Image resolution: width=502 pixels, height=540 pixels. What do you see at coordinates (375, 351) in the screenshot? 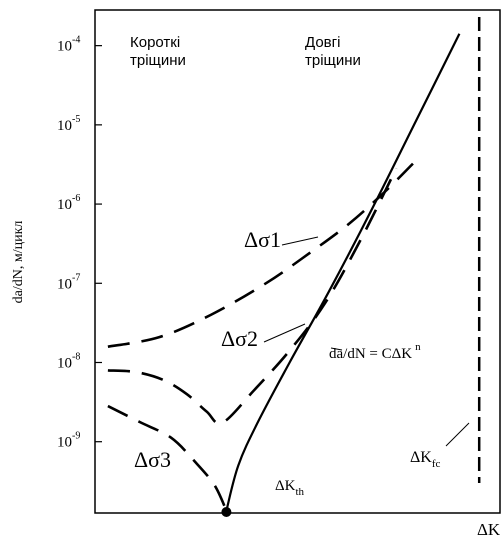
I see `formula-label: da/dN = CΔK n` at bounding box center [375, 351].